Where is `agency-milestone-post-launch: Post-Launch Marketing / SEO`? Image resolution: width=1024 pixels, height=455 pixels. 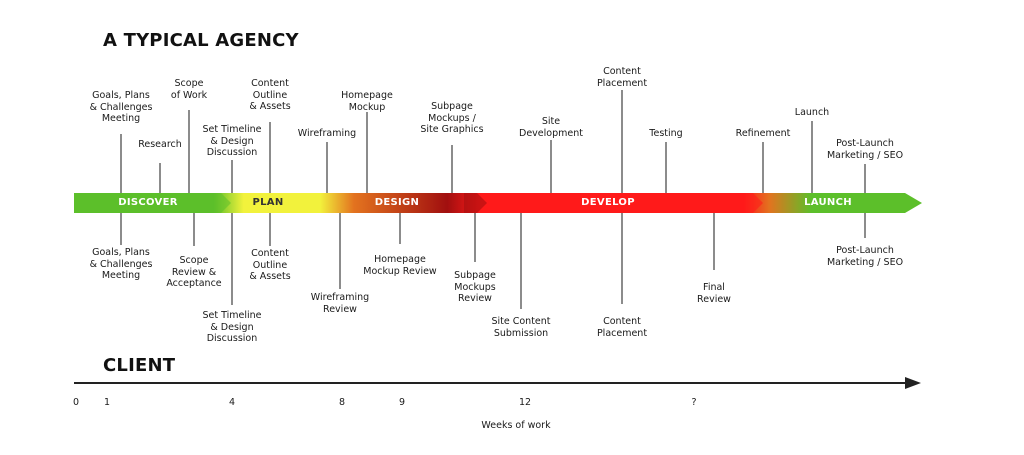 agency-milestone-post-launch: Post-Launch Marketing / SEO is located at coordinates (865, 149).